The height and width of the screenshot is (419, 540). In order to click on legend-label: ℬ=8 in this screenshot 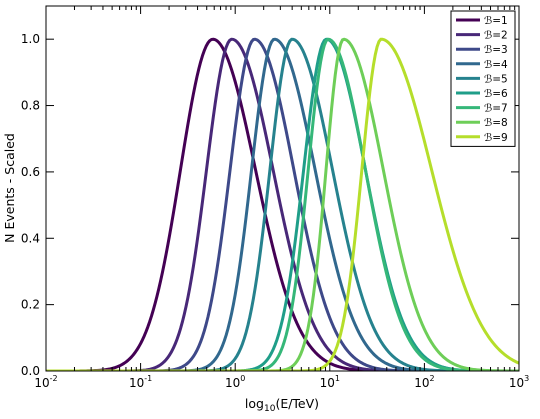, I will do `click(496, 123)`.